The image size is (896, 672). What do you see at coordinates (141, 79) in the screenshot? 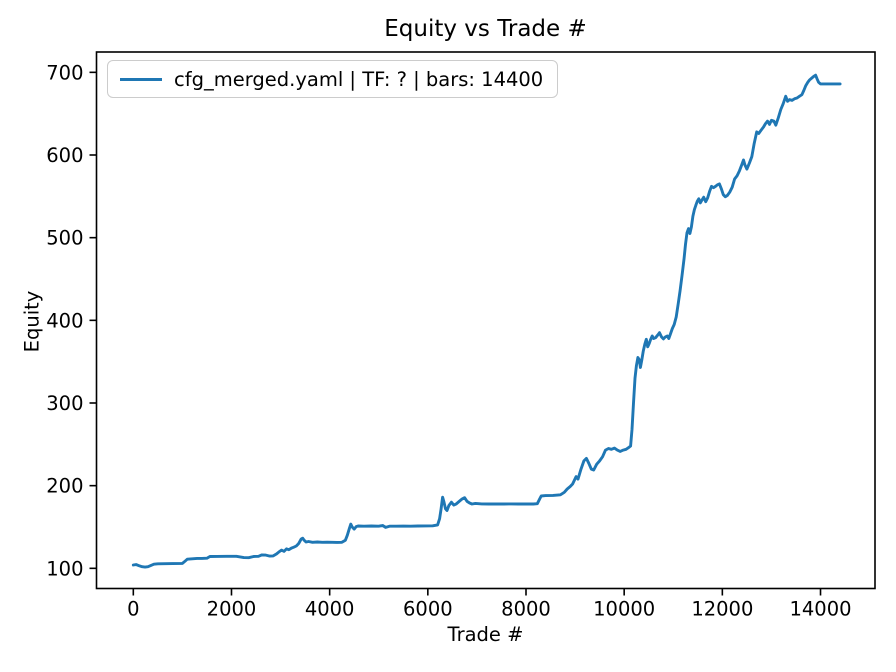
I see `legend-line-sample` at bounding box center [141, 79].